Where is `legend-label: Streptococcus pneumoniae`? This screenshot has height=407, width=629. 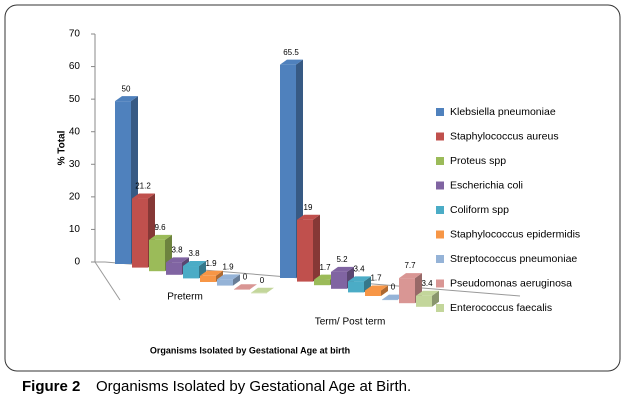
legend-label: Streptococcus pneumoniae is located at coordinates (513, 259).